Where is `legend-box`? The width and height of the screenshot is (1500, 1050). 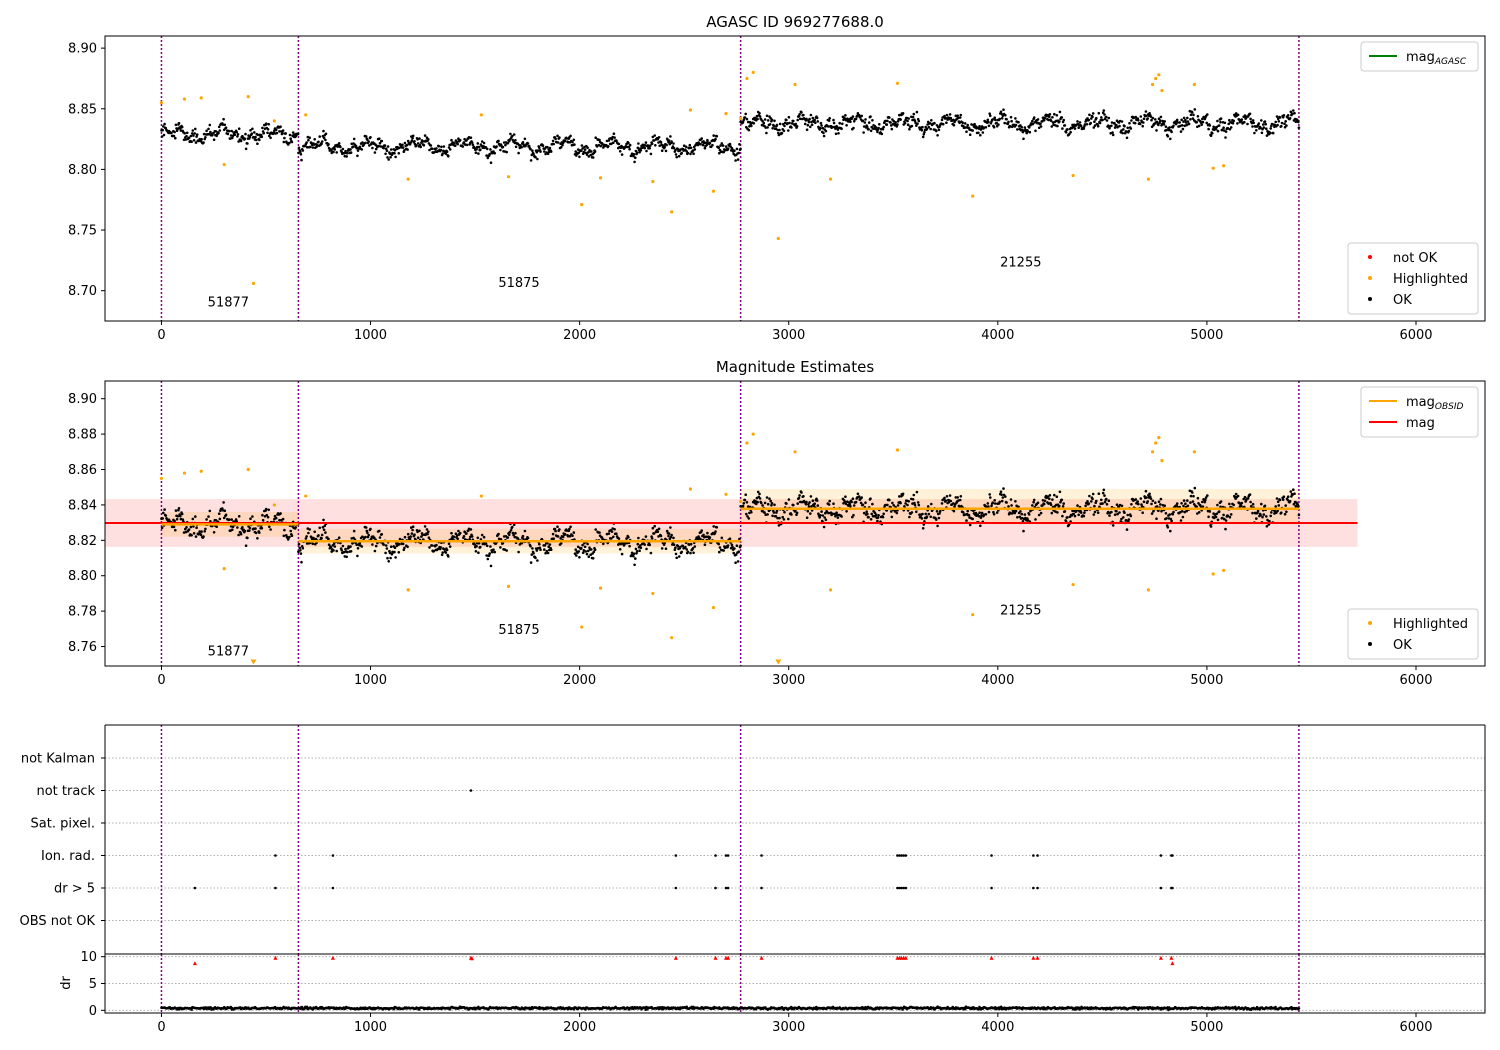 legend-box is located at coordinates (1413, 634).